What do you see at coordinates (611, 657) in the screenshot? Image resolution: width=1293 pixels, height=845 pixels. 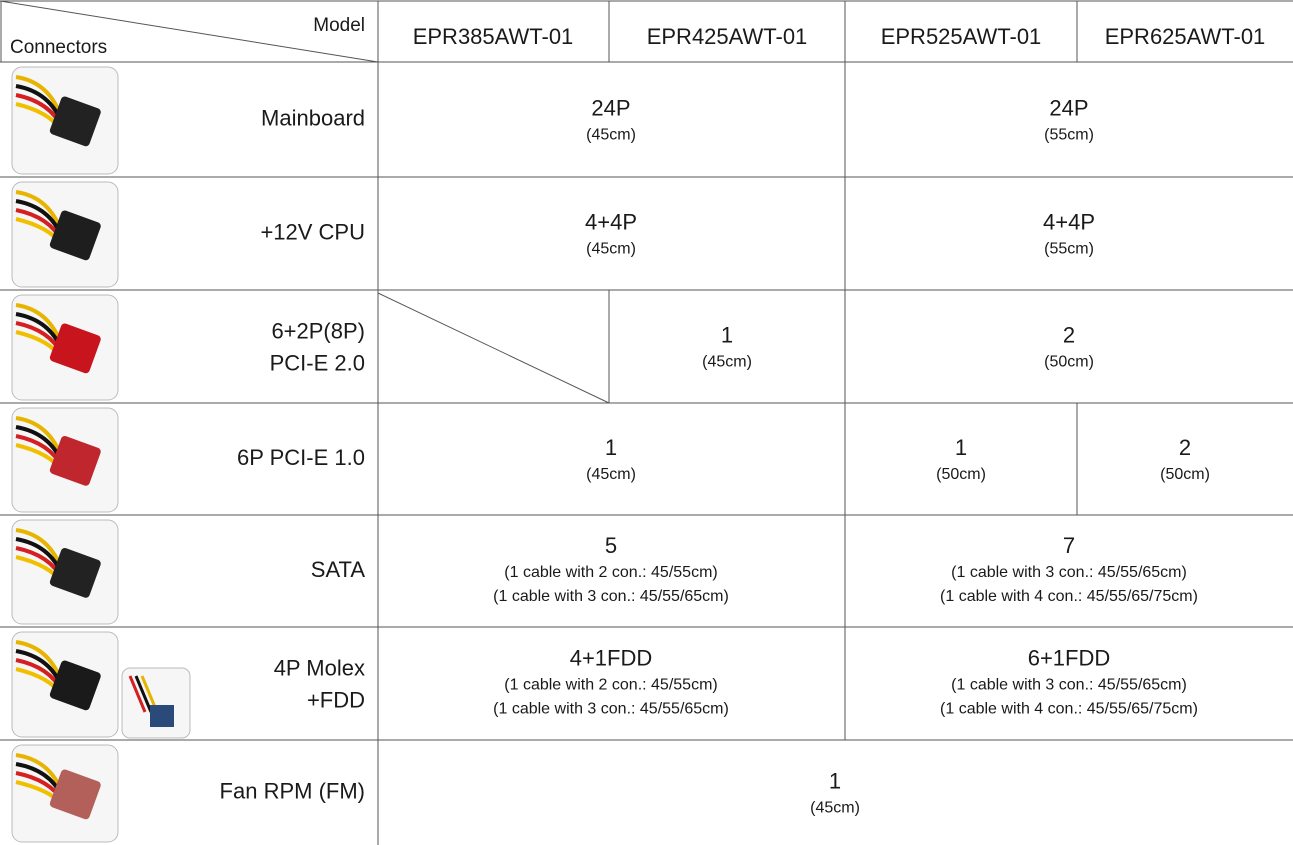 I see `cell-value: 4+1FDD` at bounding box center [611, 657].